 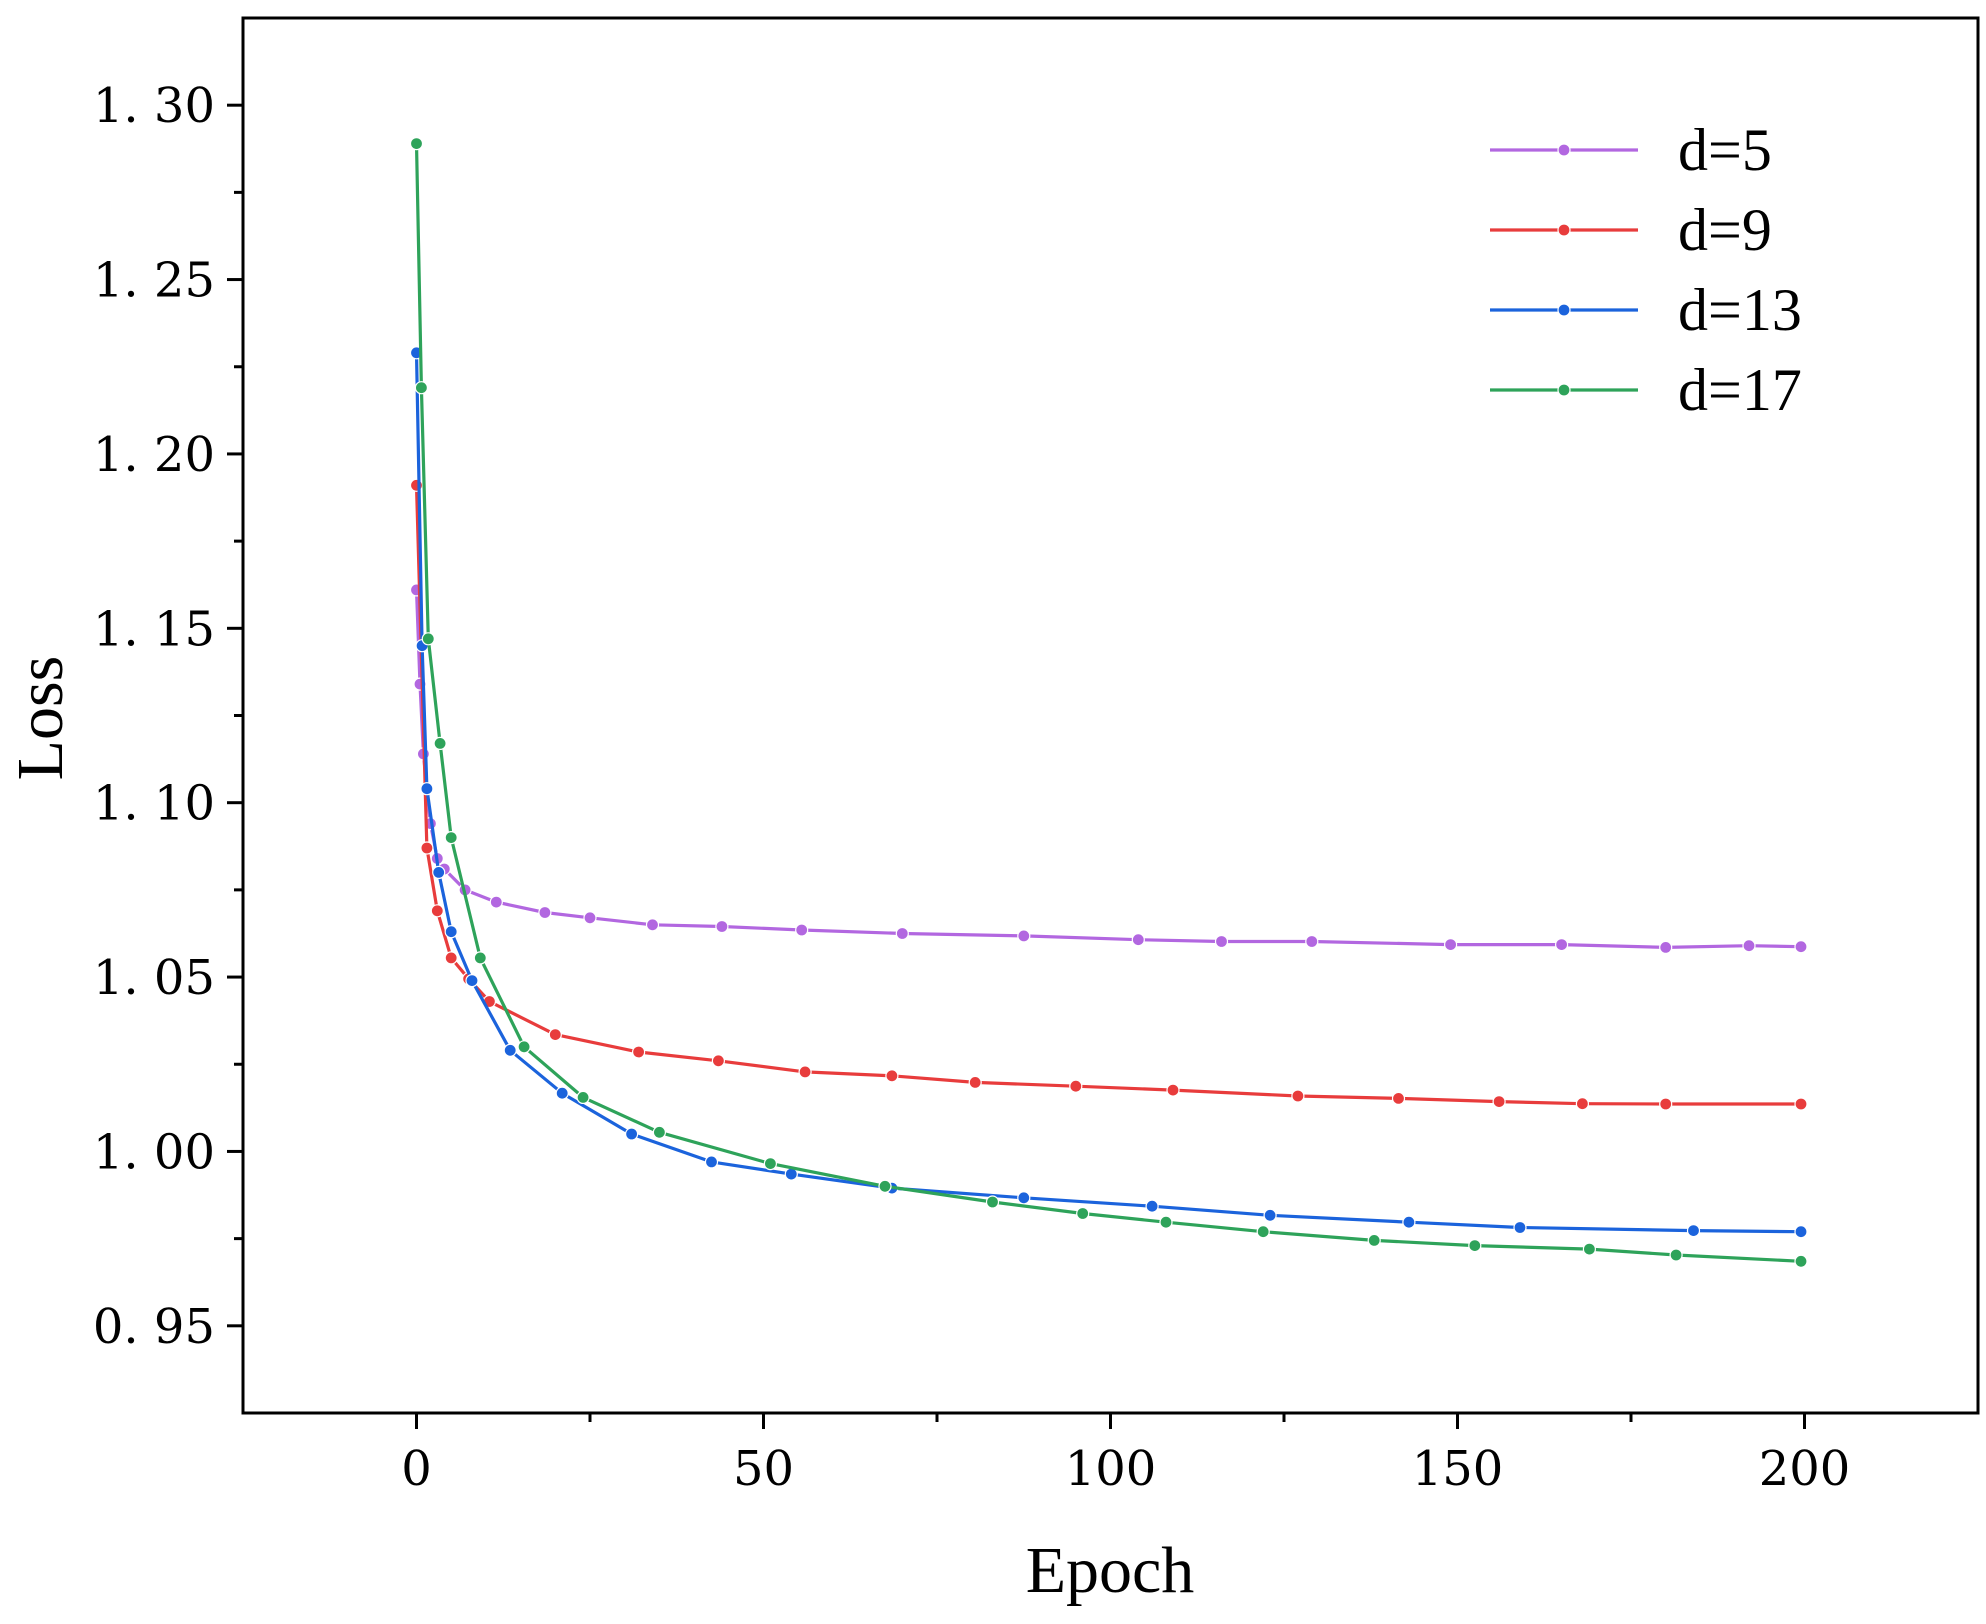 I want to click on y-tick-label: 0. 95, so click(x=154, y=1327).